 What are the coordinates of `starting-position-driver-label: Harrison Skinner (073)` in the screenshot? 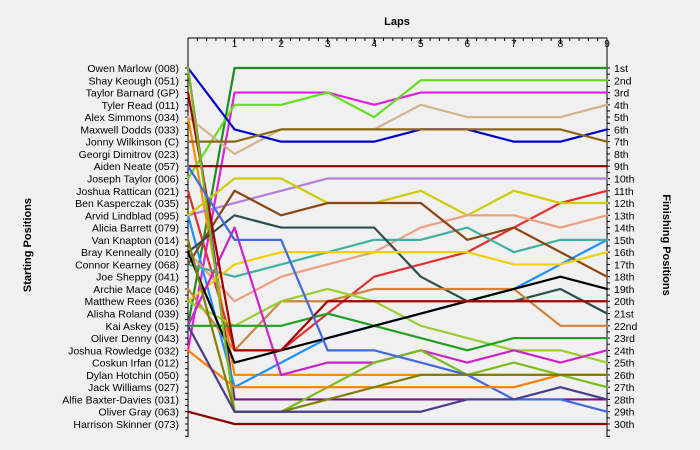 It's located at (126, 425).